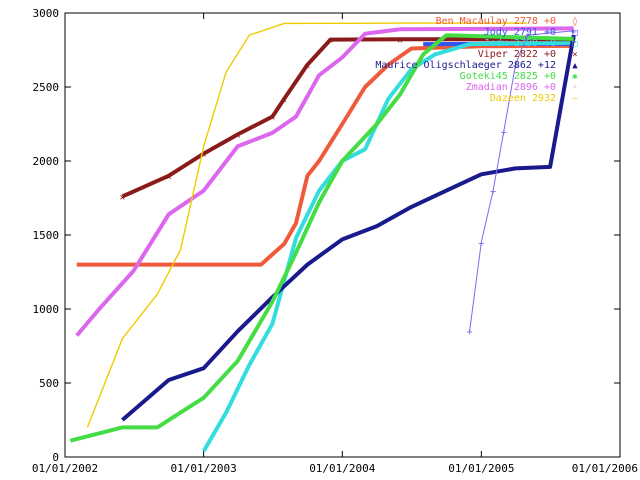 The width and height of the screenshot is (640, 480). I want to click on legend-label: Maurice Oligschlaeger 2862 +12, so click(465, 65).